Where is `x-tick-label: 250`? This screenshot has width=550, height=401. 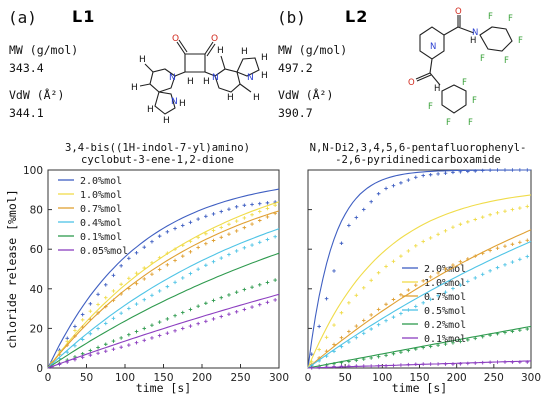 x-tick-label: 250 is located at coordinates (494, 378).